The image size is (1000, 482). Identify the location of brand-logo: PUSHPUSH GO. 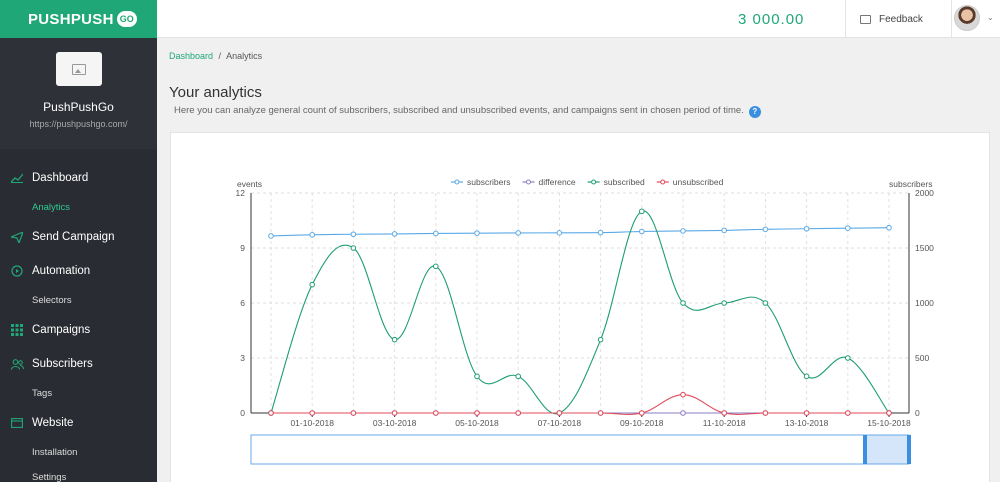
(78, 19).